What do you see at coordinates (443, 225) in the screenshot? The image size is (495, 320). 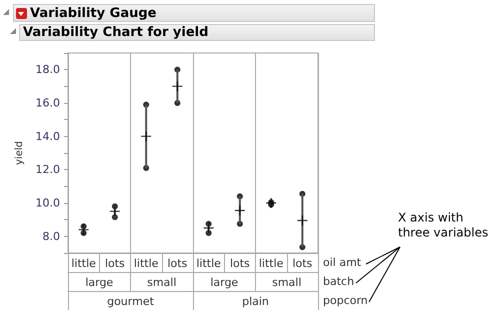 I see `text: X axis with three variables` at bounding box center [443, 225].